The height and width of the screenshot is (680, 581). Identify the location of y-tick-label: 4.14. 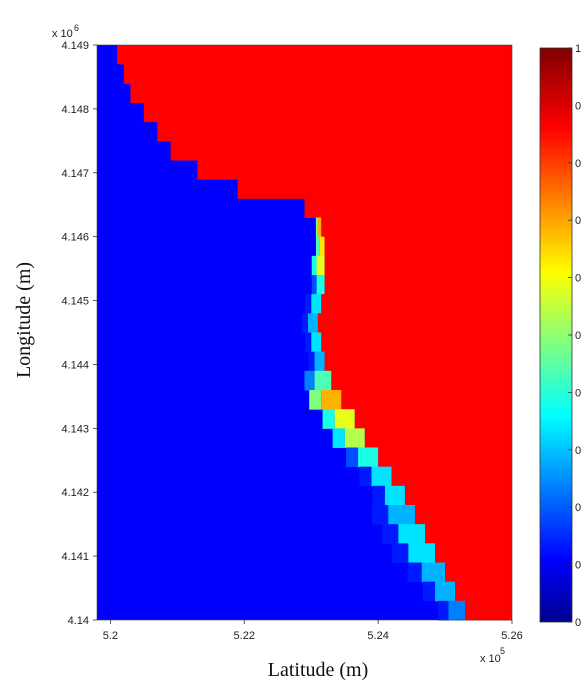
(78, 621).